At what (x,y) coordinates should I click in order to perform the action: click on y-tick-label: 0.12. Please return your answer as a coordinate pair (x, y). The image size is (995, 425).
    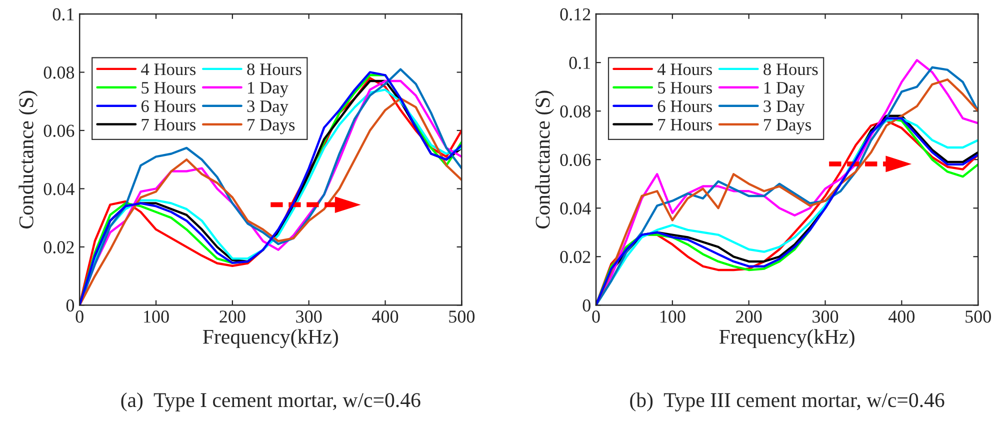
    Looking at the image, I should click on (575, 14).